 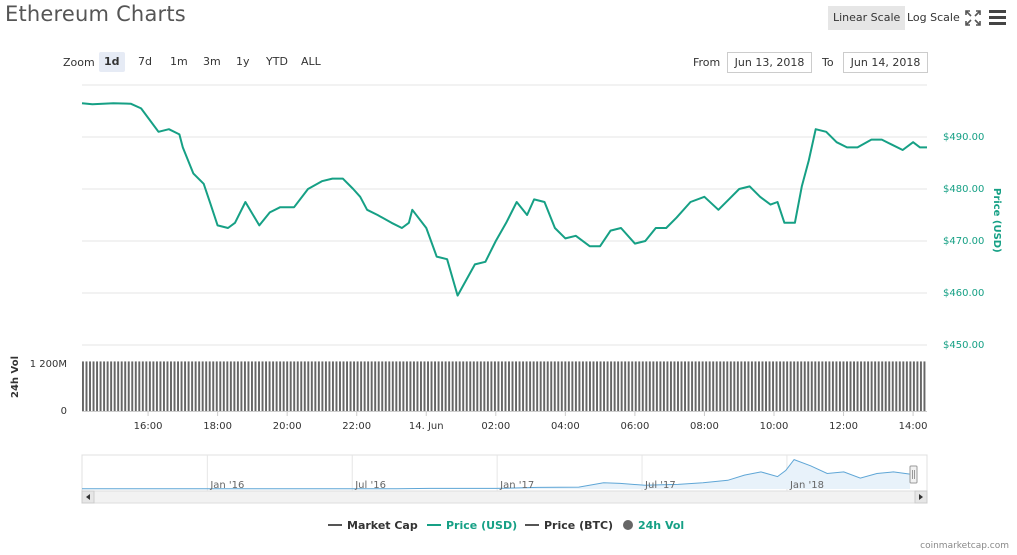 What do you see at coordinates (112, 62) in the screenshot?
I see `zoom-1d-button: 1d` at bounding box center [112, 62].